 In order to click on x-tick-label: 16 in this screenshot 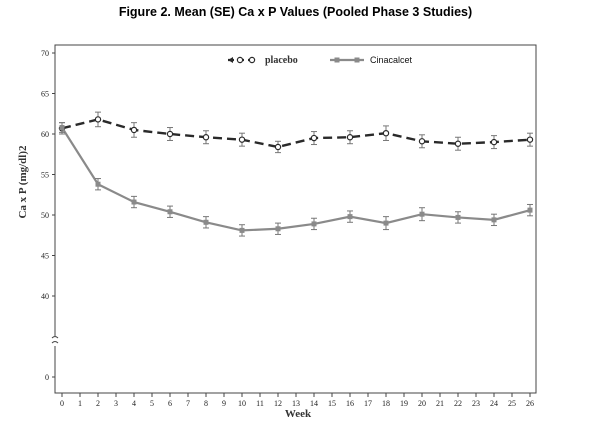, I will do `click(350, 403)`.